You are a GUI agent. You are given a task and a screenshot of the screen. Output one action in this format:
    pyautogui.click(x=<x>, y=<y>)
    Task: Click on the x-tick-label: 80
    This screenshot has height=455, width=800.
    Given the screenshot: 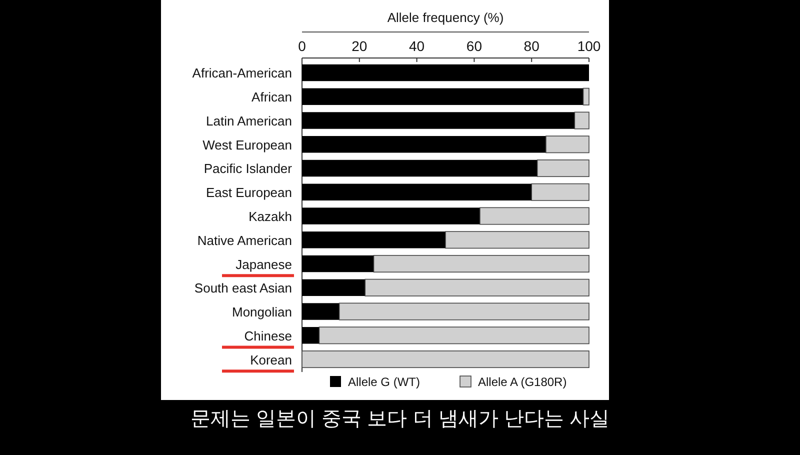 What is the action you would take?
    pyautogui.click(x=532, y=46)
    